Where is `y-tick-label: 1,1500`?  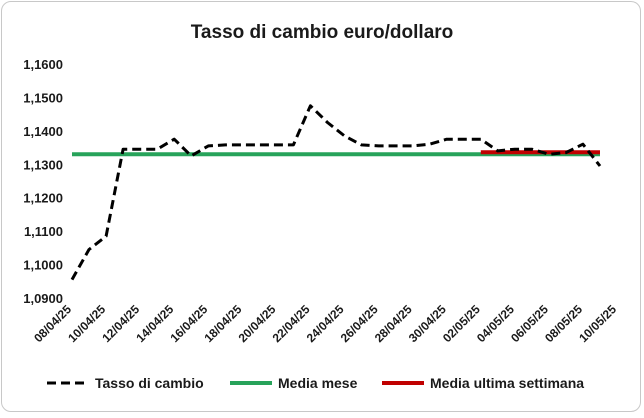
y-tick-label: 1,1500 is located at coordinates (43, 97).